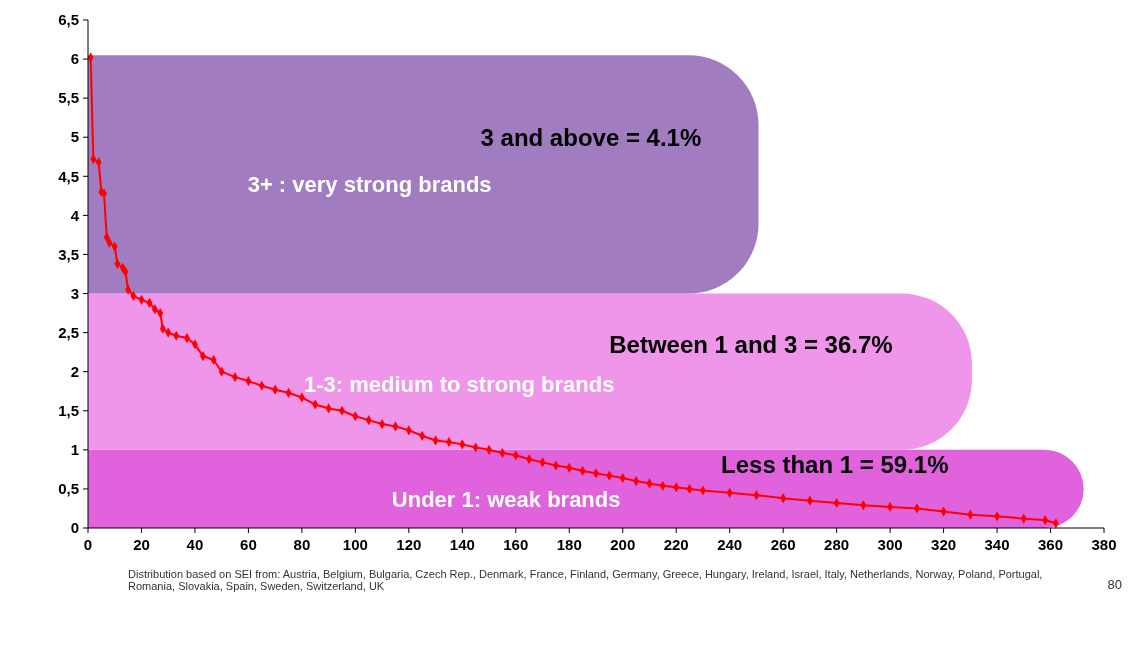  Describe the element at coordinates (569, 544) in the screenshot. I see `x-tick-label: 180` at that location.